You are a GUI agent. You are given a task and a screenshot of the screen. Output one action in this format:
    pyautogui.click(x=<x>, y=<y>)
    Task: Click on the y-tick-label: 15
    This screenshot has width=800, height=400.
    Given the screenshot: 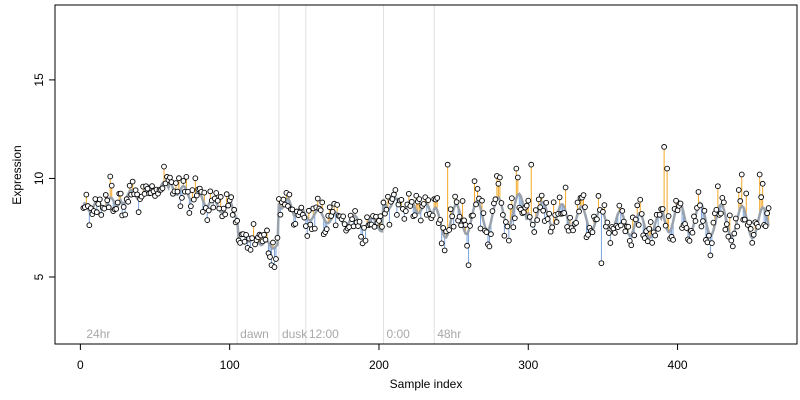 What is the action you would take?
    pyautogui.click(x=39, y=80)
    